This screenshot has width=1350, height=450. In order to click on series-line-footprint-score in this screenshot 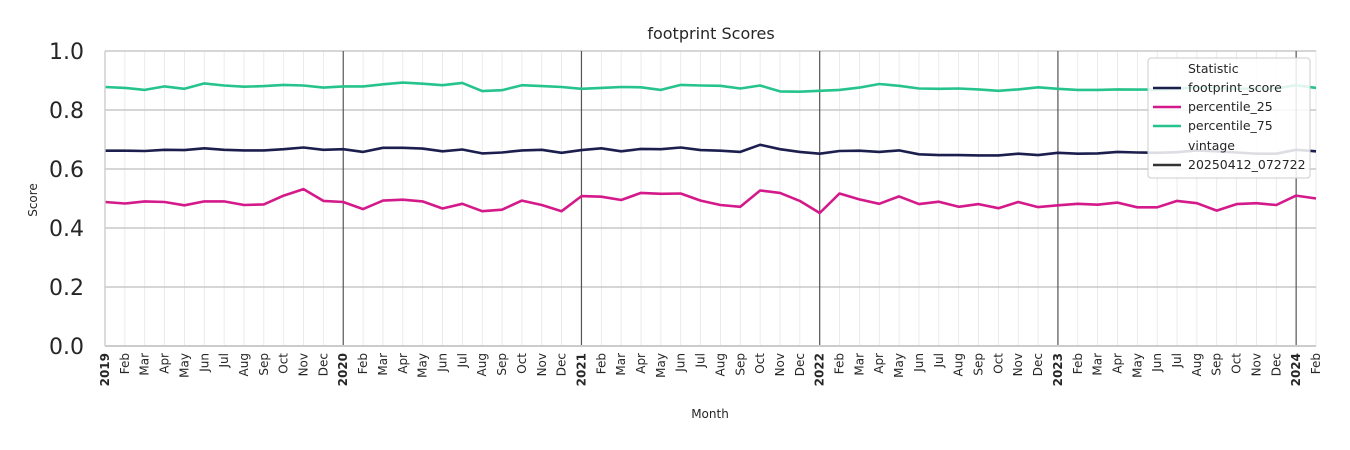, I will do `click(711, 150)`.